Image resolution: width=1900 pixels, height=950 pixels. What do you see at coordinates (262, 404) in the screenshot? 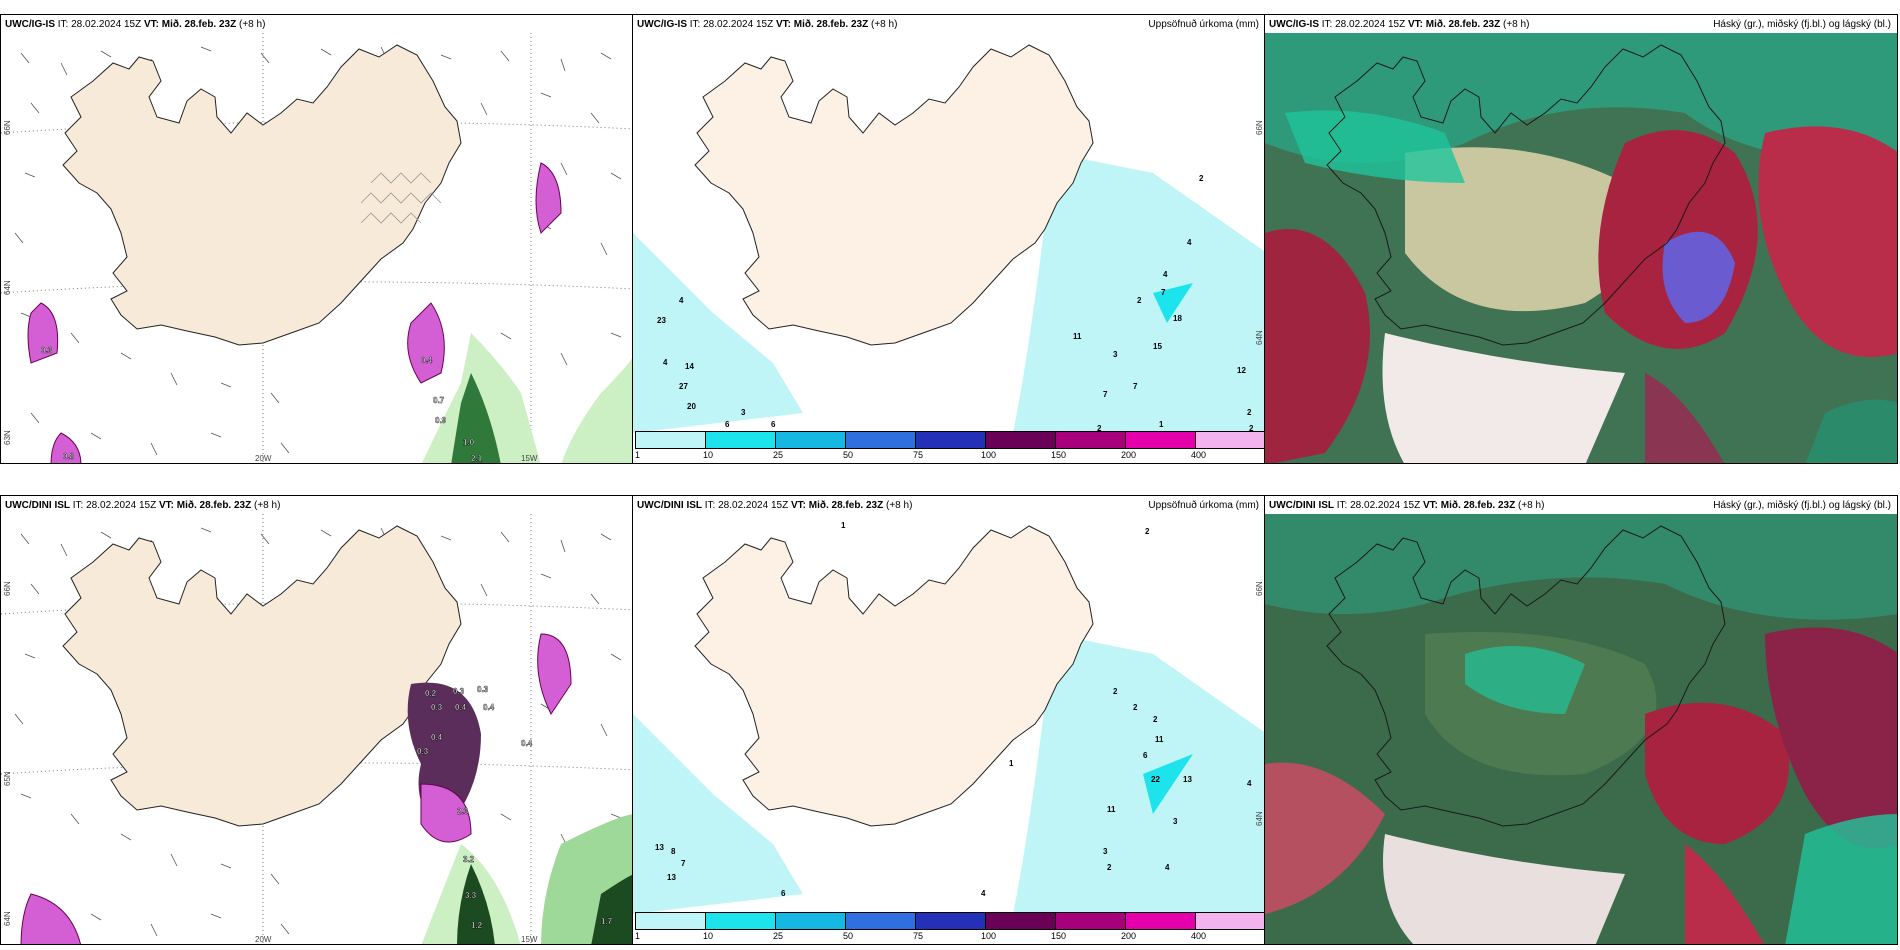
I see `wind-values: 0.7 0.9 1.0 2.1 0.4 0.3 0.8` at bounding box center [262, 404].